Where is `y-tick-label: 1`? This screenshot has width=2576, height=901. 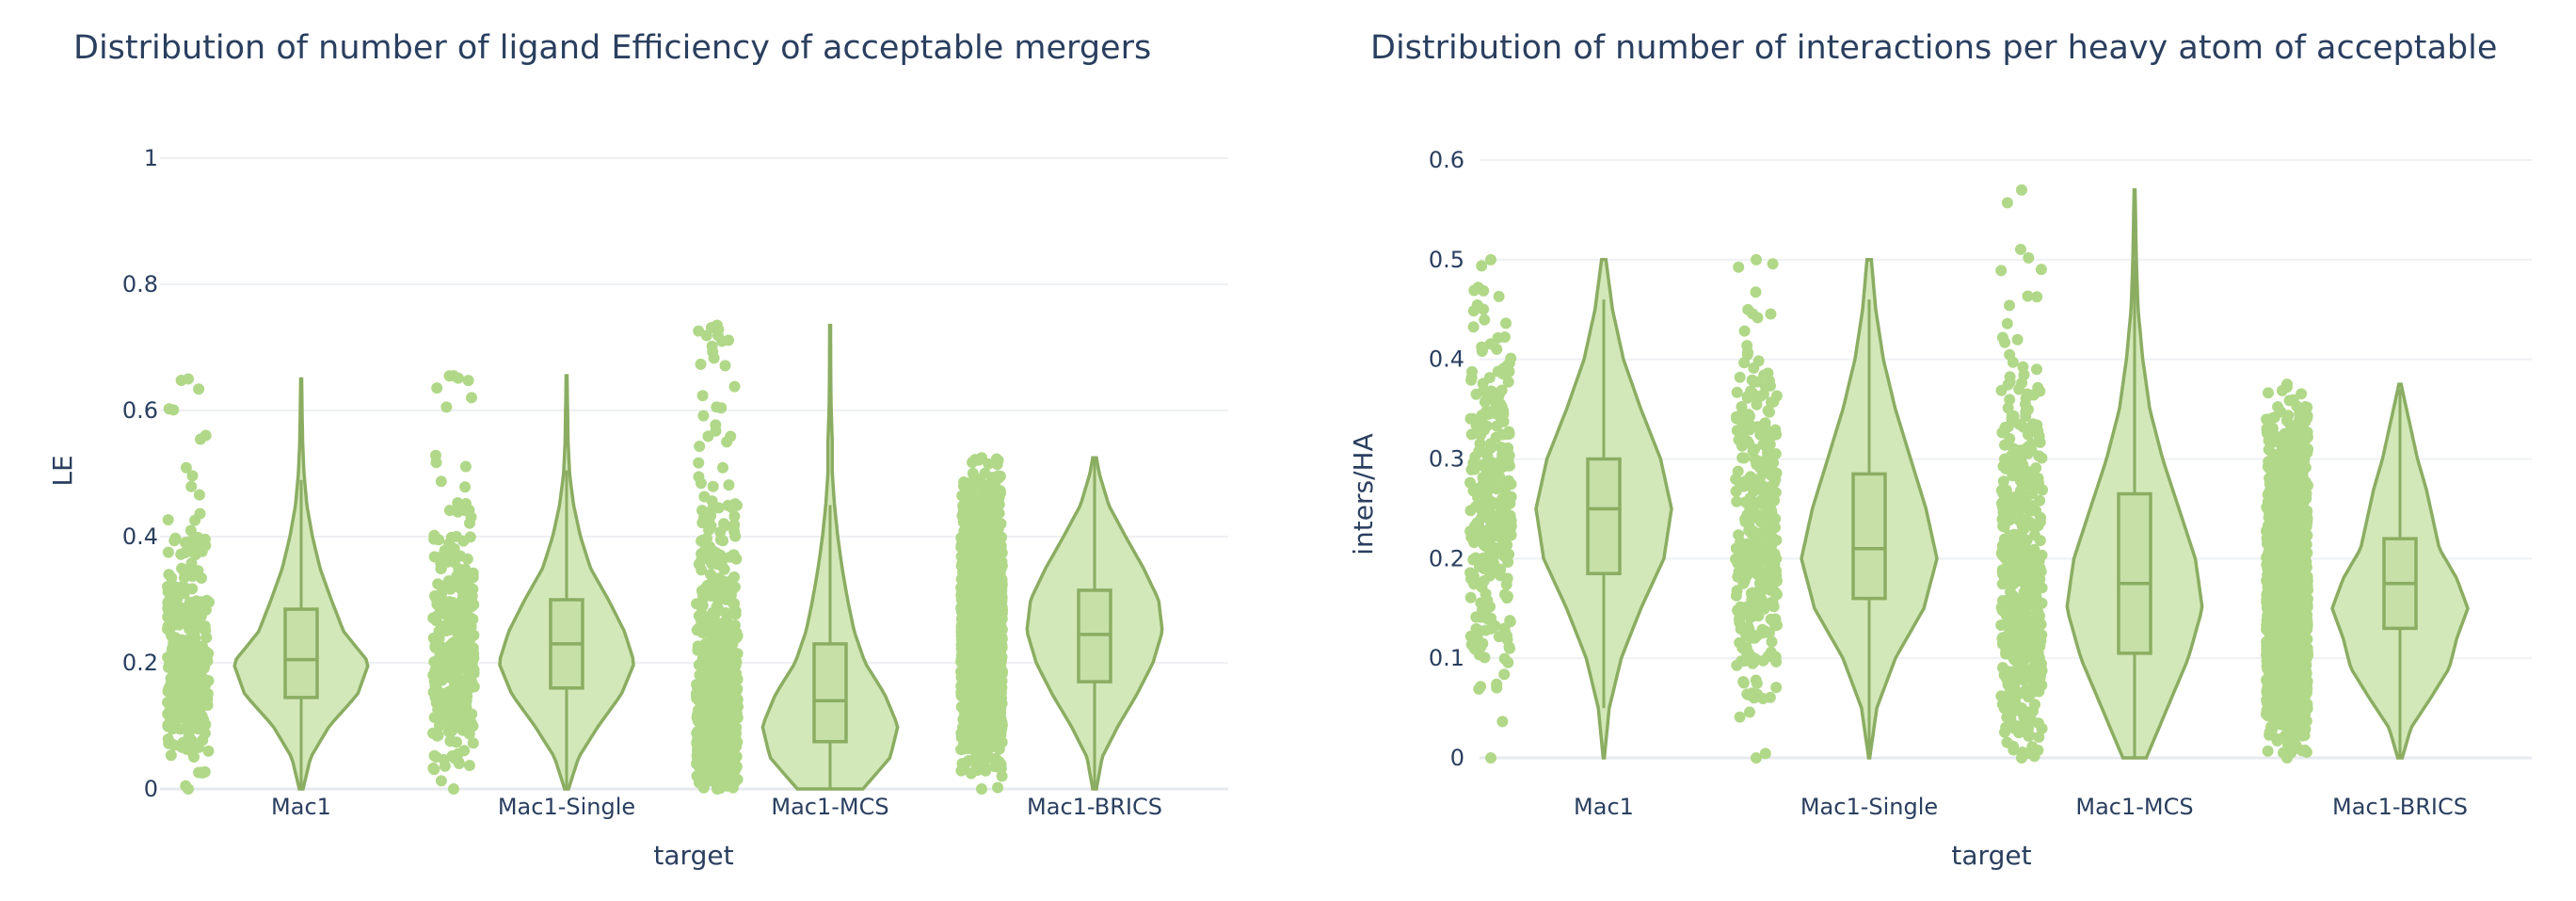
y-tick-label: 1 is located at coordinates (151, 158).